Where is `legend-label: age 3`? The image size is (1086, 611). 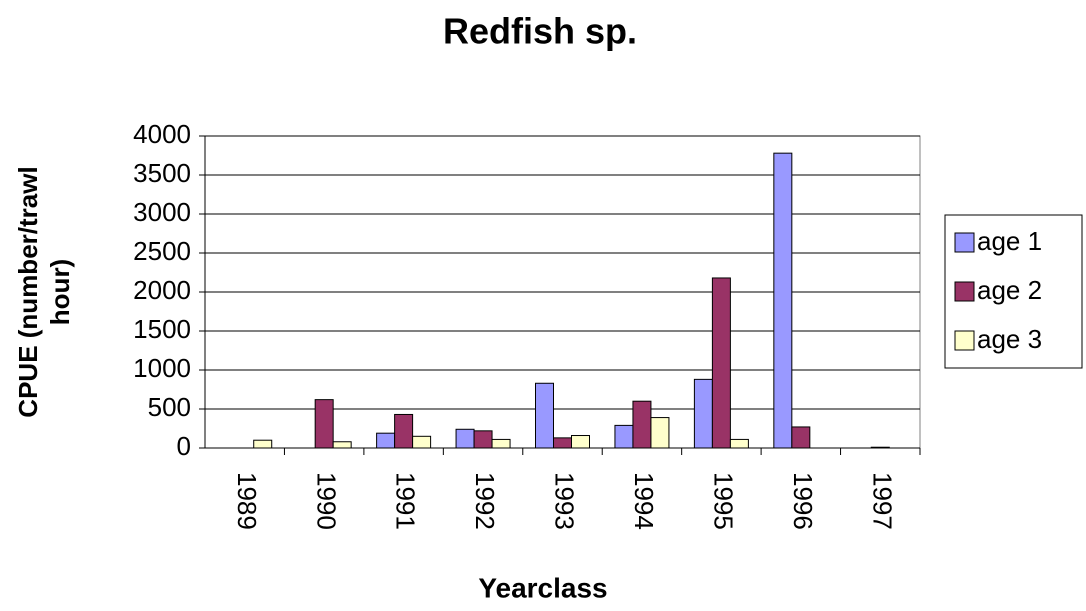
legend-label: age 3 is located at coordinates (1009, 339).